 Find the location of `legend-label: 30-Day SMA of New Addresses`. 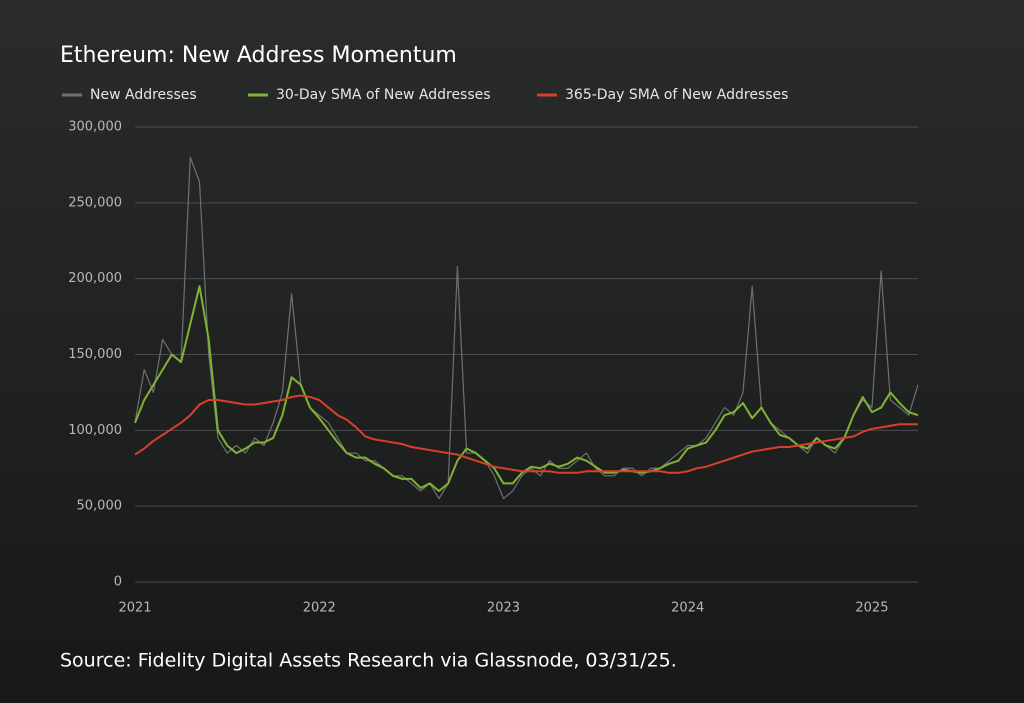

legend-label: 30-Day SMA of New Addresses is located at coordinates (383, 95).